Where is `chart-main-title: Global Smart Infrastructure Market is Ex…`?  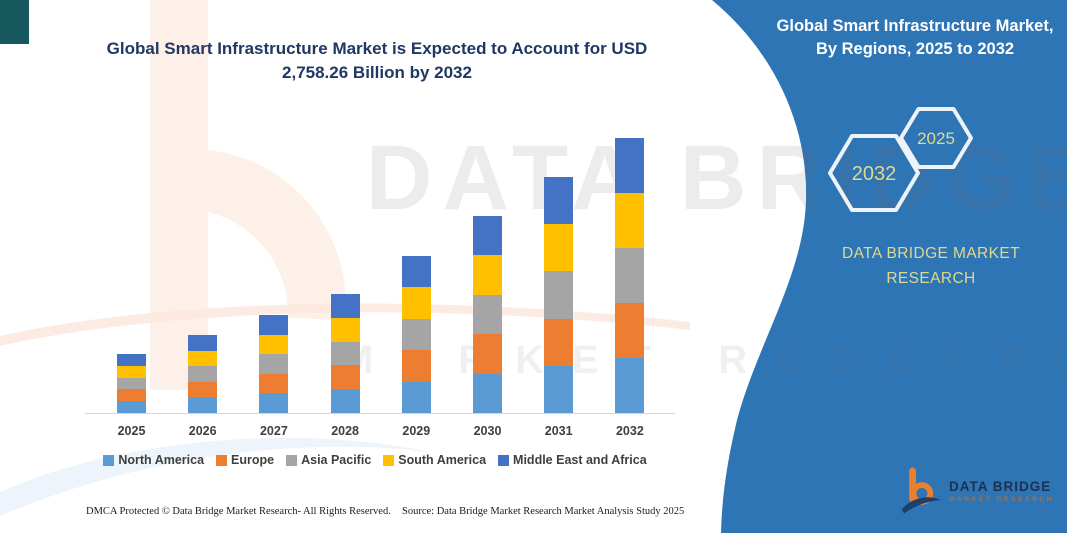
chart-main-title: Global Smart Infrastructure Market is Ex… is located at coordinates (377, 61).